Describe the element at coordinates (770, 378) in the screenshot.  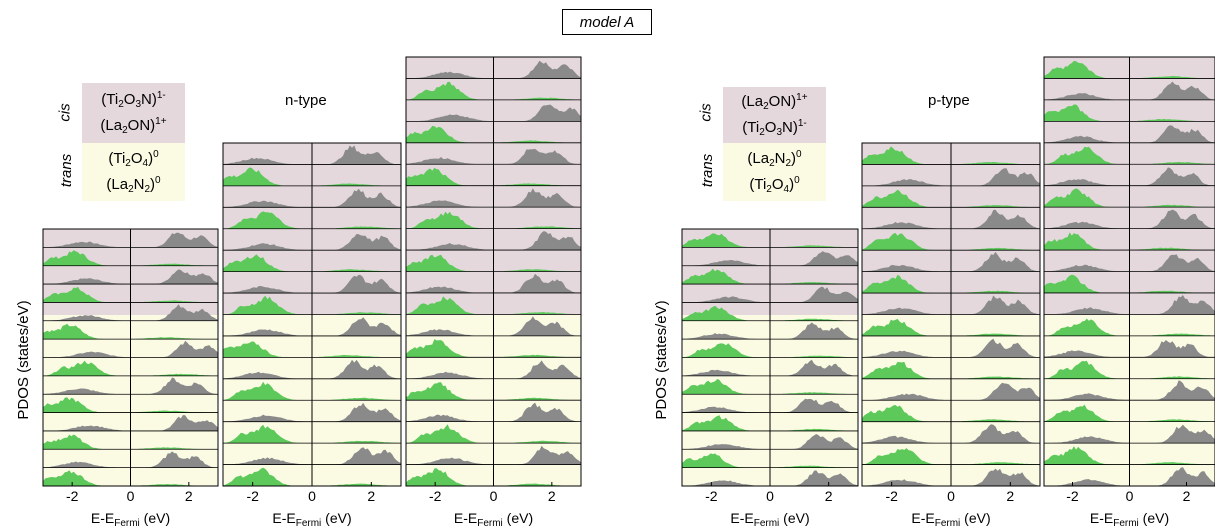
I see `panel-p-type-col1: -2 0 2 E-EFermi (eV)` at that location.